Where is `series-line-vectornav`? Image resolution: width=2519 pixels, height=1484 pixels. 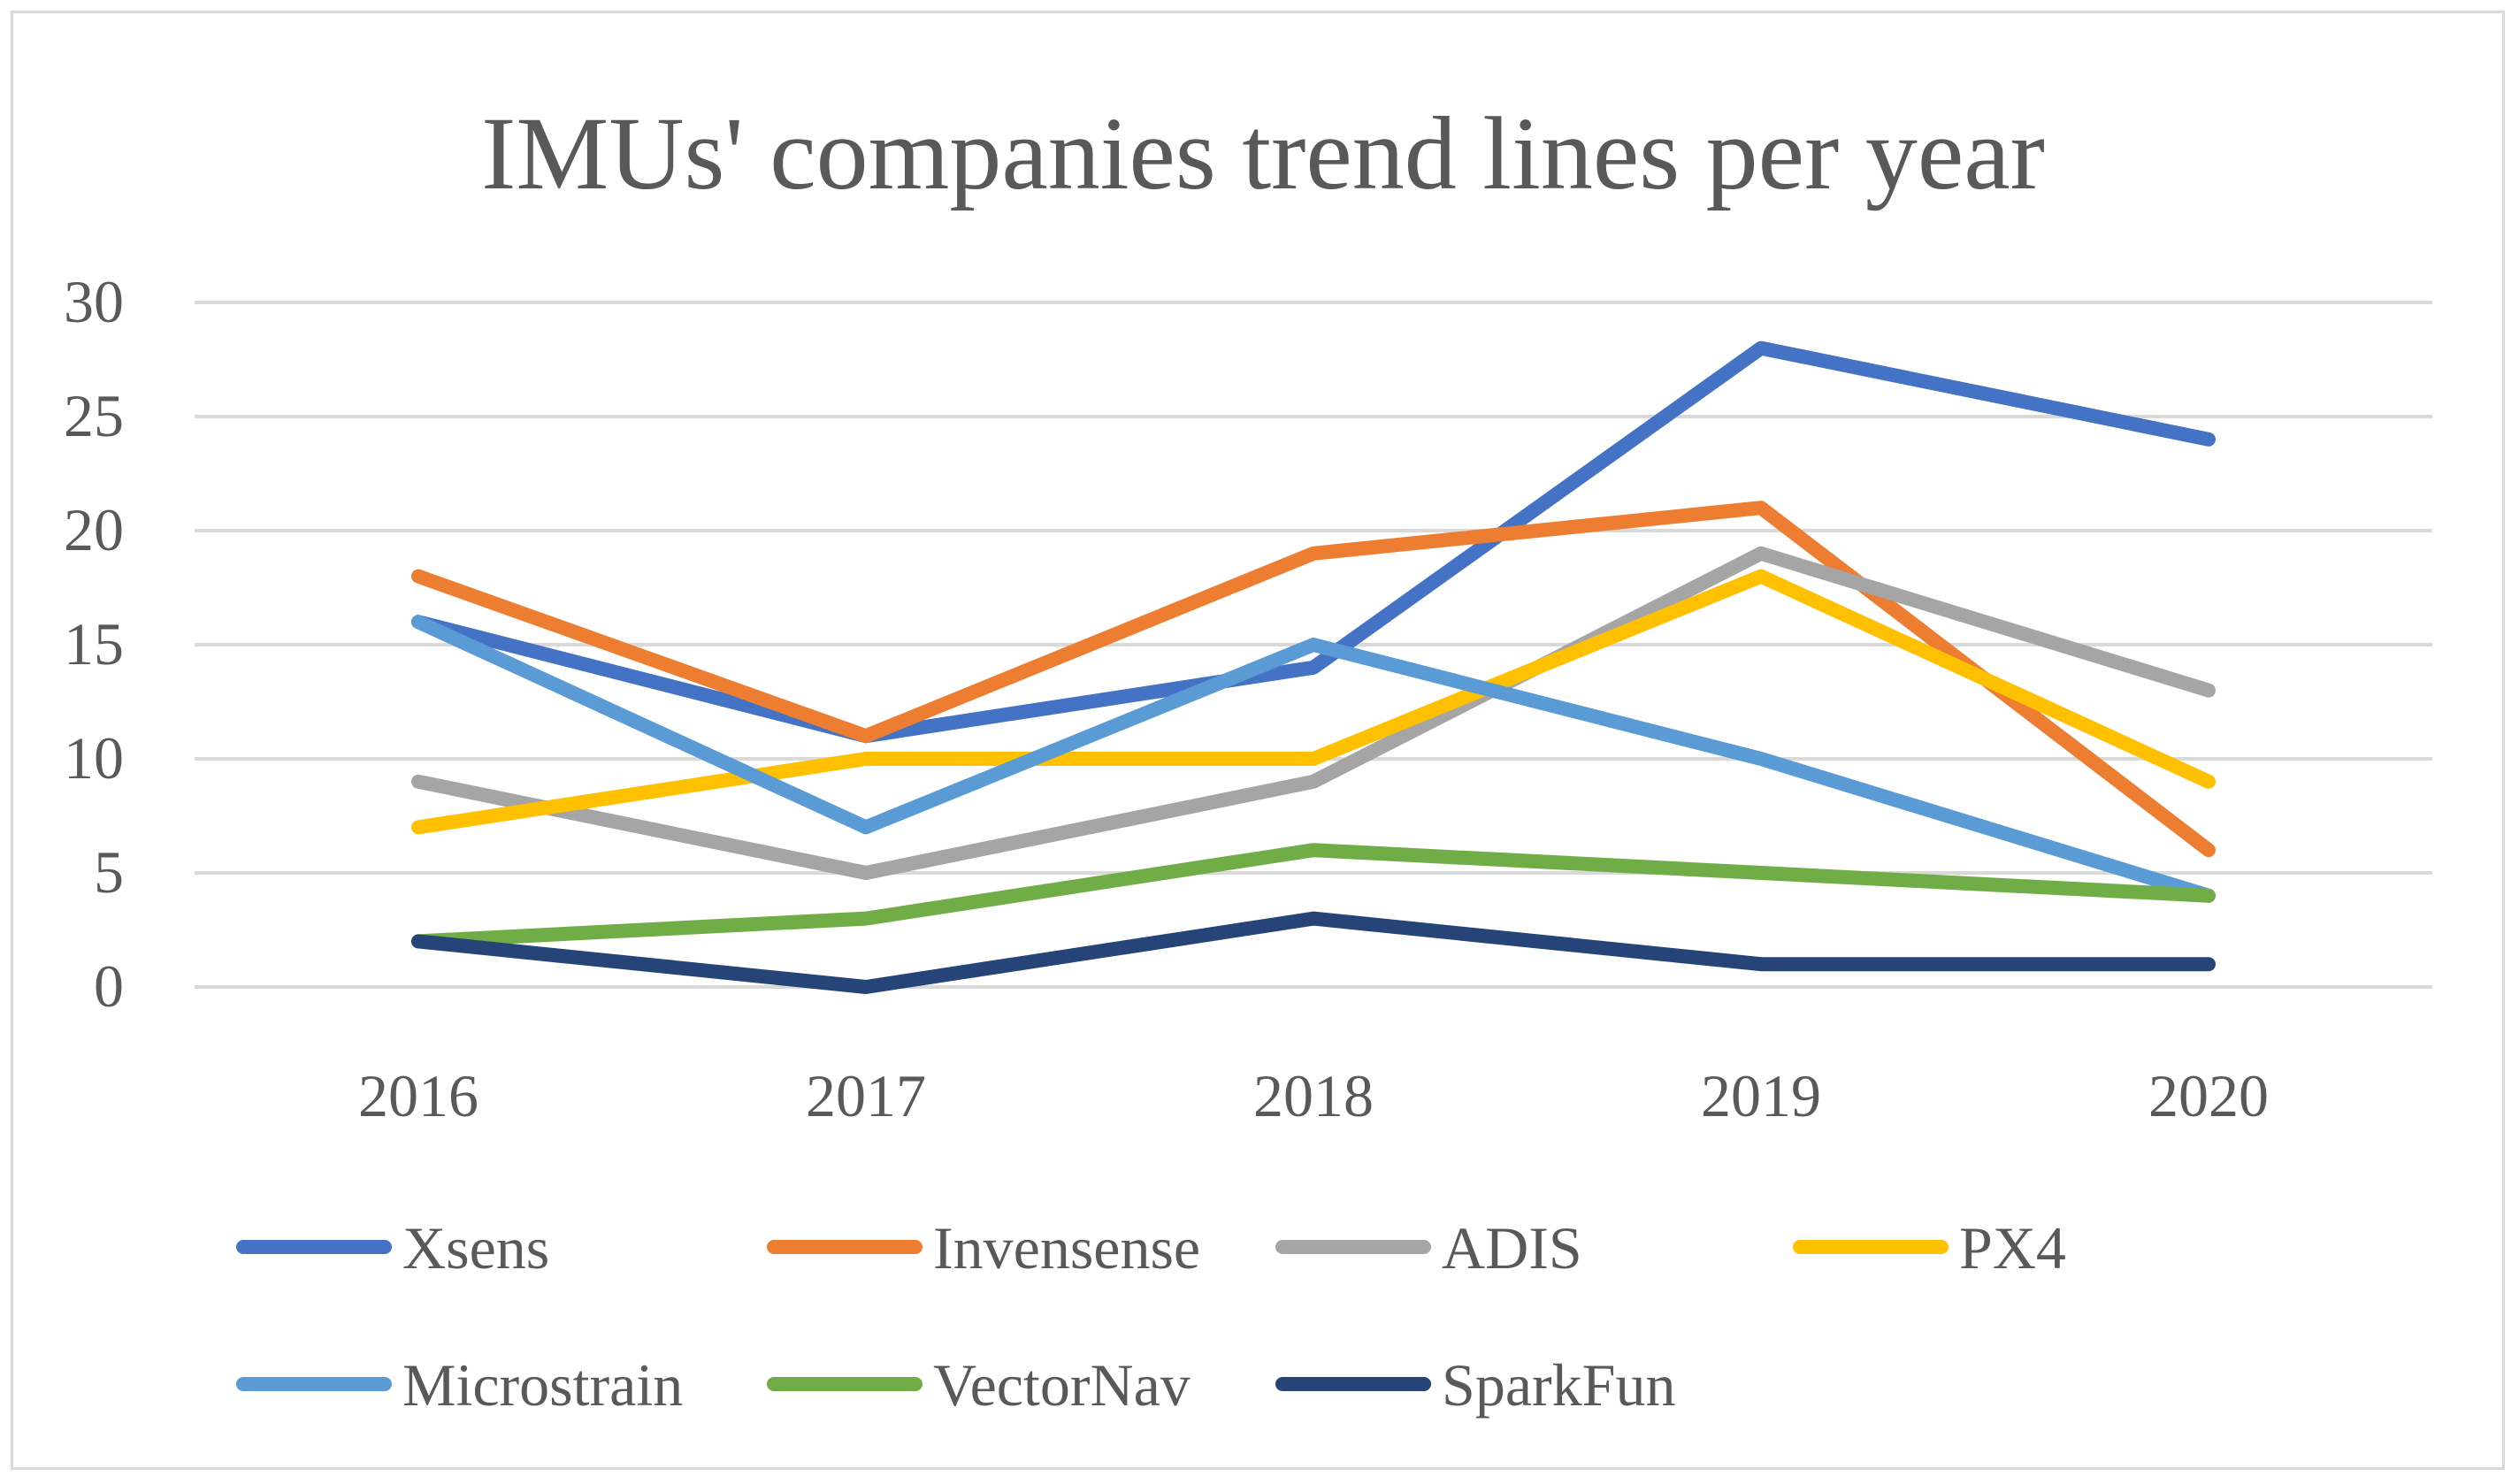
series-line-vectornav is located at coordinates (1313, 896).